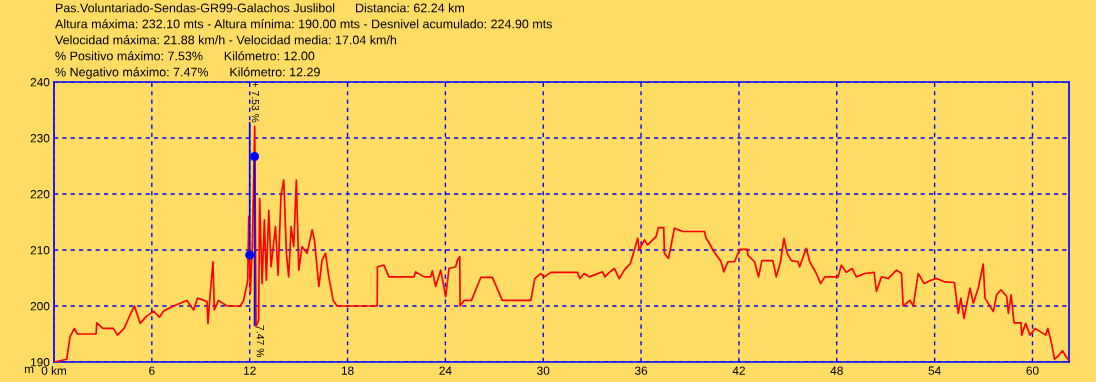 This screenshot has width=1096, height=382. I want to click on x-tick-label: 36, so click(641, 370).